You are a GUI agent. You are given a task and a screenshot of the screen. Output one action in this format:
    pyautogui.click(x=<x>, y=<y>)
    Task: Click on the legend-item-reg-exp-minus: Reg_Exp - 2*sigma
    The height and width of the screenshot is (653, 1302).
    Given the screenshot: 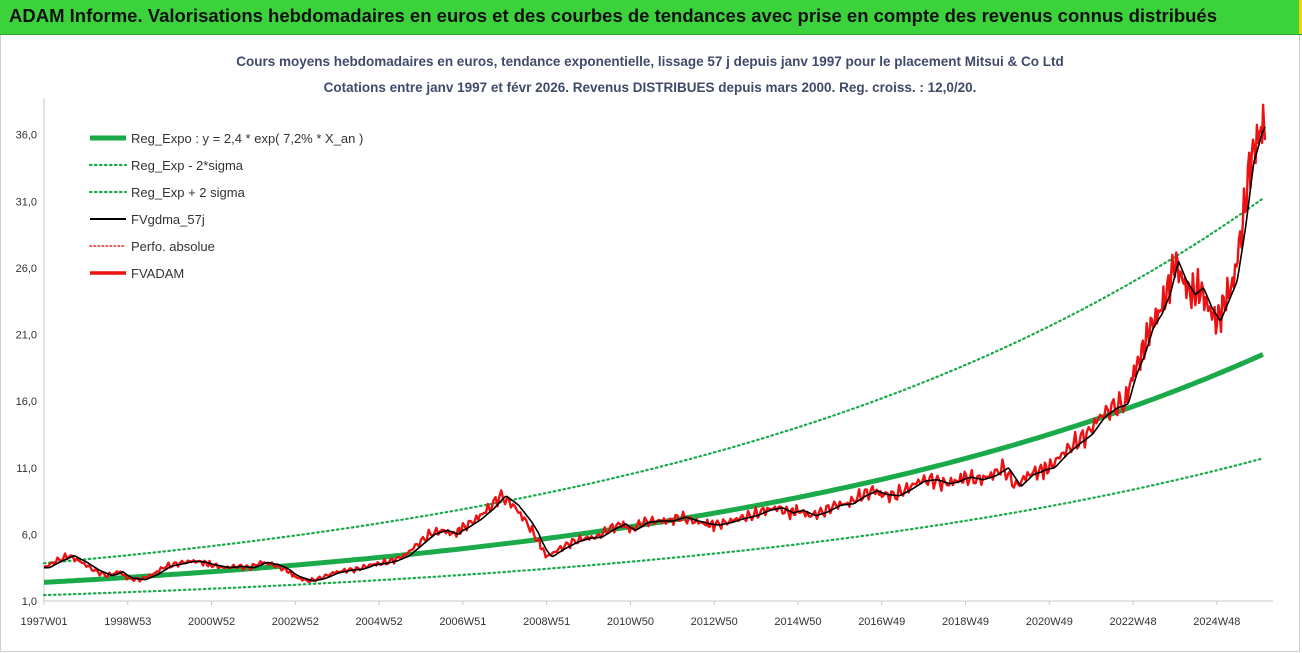 What is the action you would take?
    pyautogui.click(x=166, y=165)
    